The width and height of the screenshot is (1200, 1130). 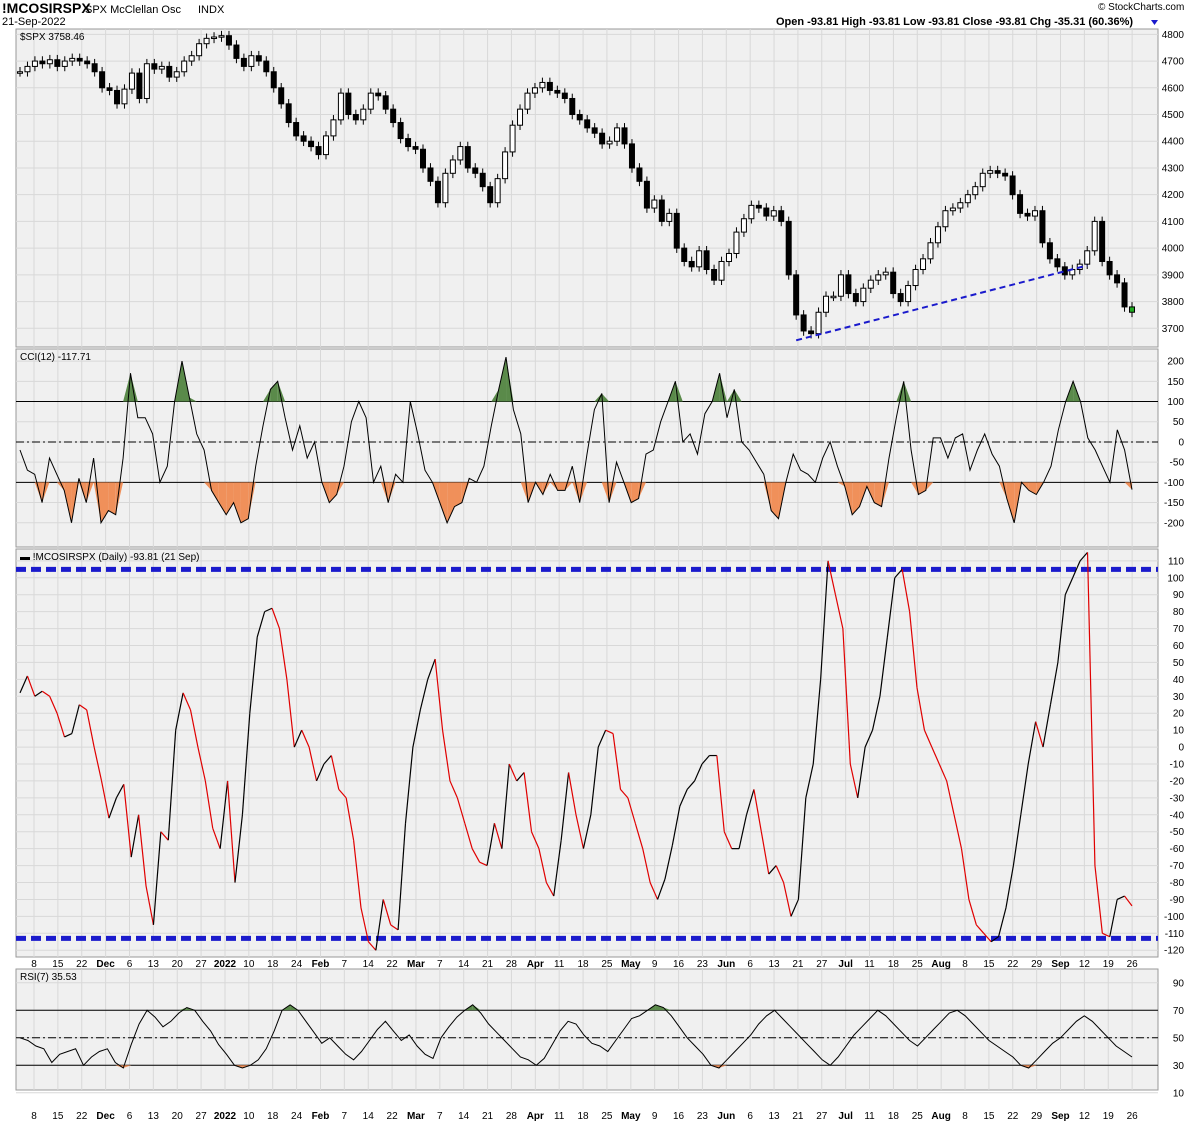 I want to click on x-tick-label: Sep, so click(x=1060, y=964).